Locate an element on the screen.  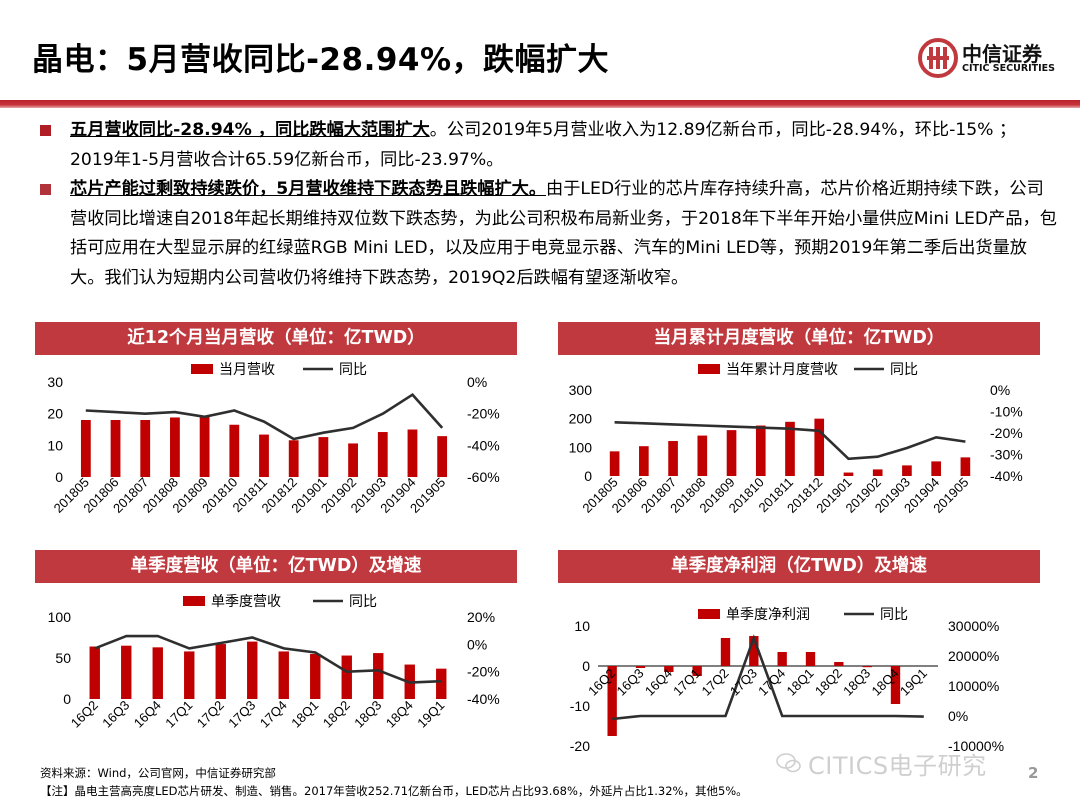
chart-title: 当月累计月度营收（单位：亿TWD） is located at coordinates (799, 338).